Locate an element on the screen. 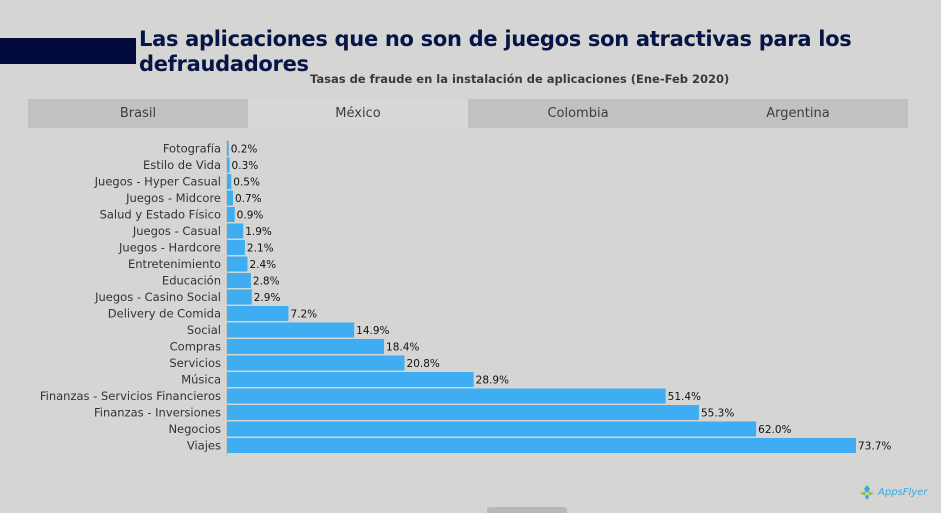 The width and height of the screenshot is (941, 513). category-label: Juegos - Hardcore is located at coordinates (169, 248).